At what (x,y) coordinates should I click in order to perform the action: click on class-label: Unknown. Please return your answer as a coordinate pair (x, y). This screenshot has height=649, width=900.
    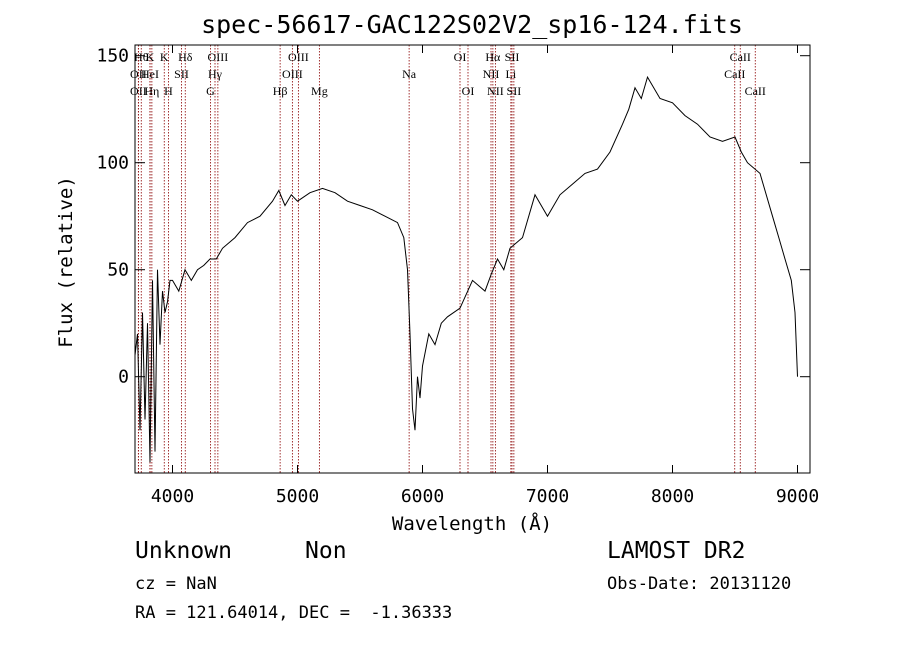
    Looking at the image, I should click on (183, 551).